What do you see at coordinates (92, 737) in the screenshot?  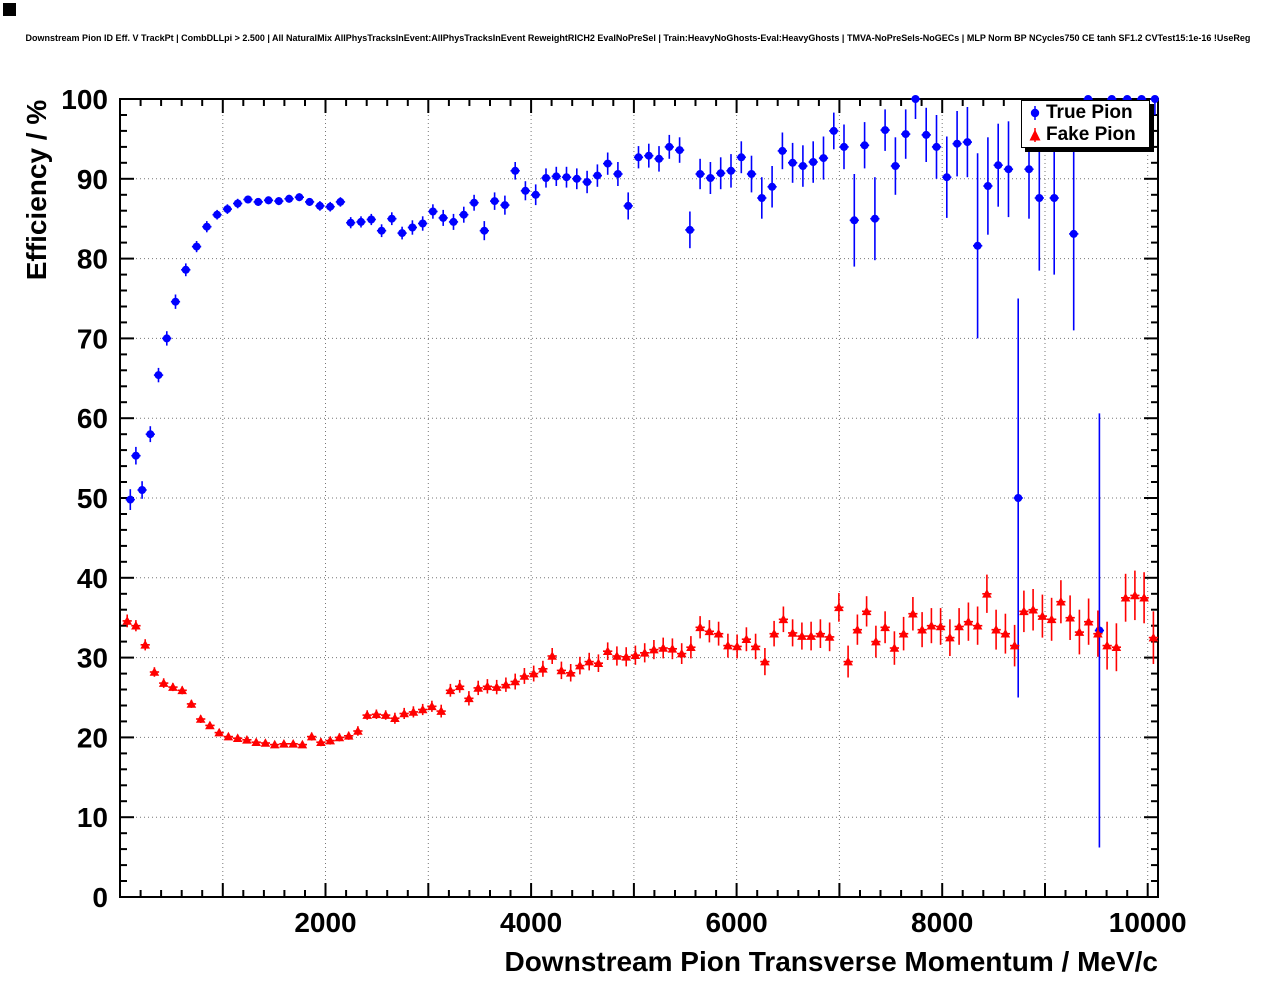 I see `y-tick-label: 20` at bounding box center [92, 737].